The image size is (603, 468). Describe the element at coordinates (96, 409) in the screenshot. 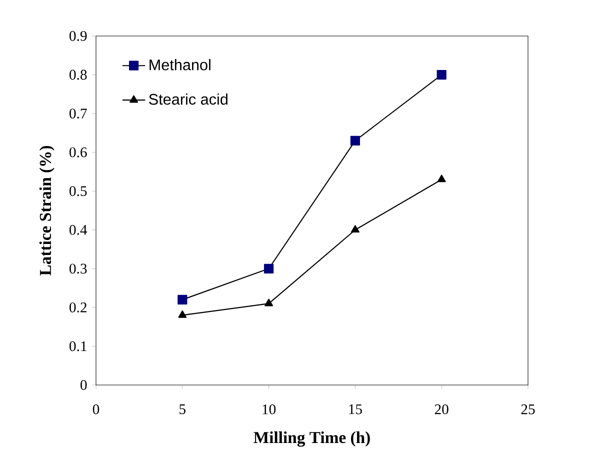

I see `x-tick-label: 0` at that location.